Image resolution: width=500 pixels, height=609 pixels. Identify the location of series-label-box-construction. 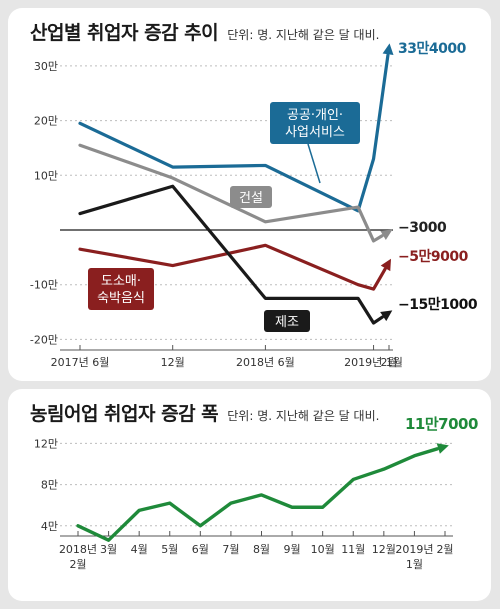
(251, 197).